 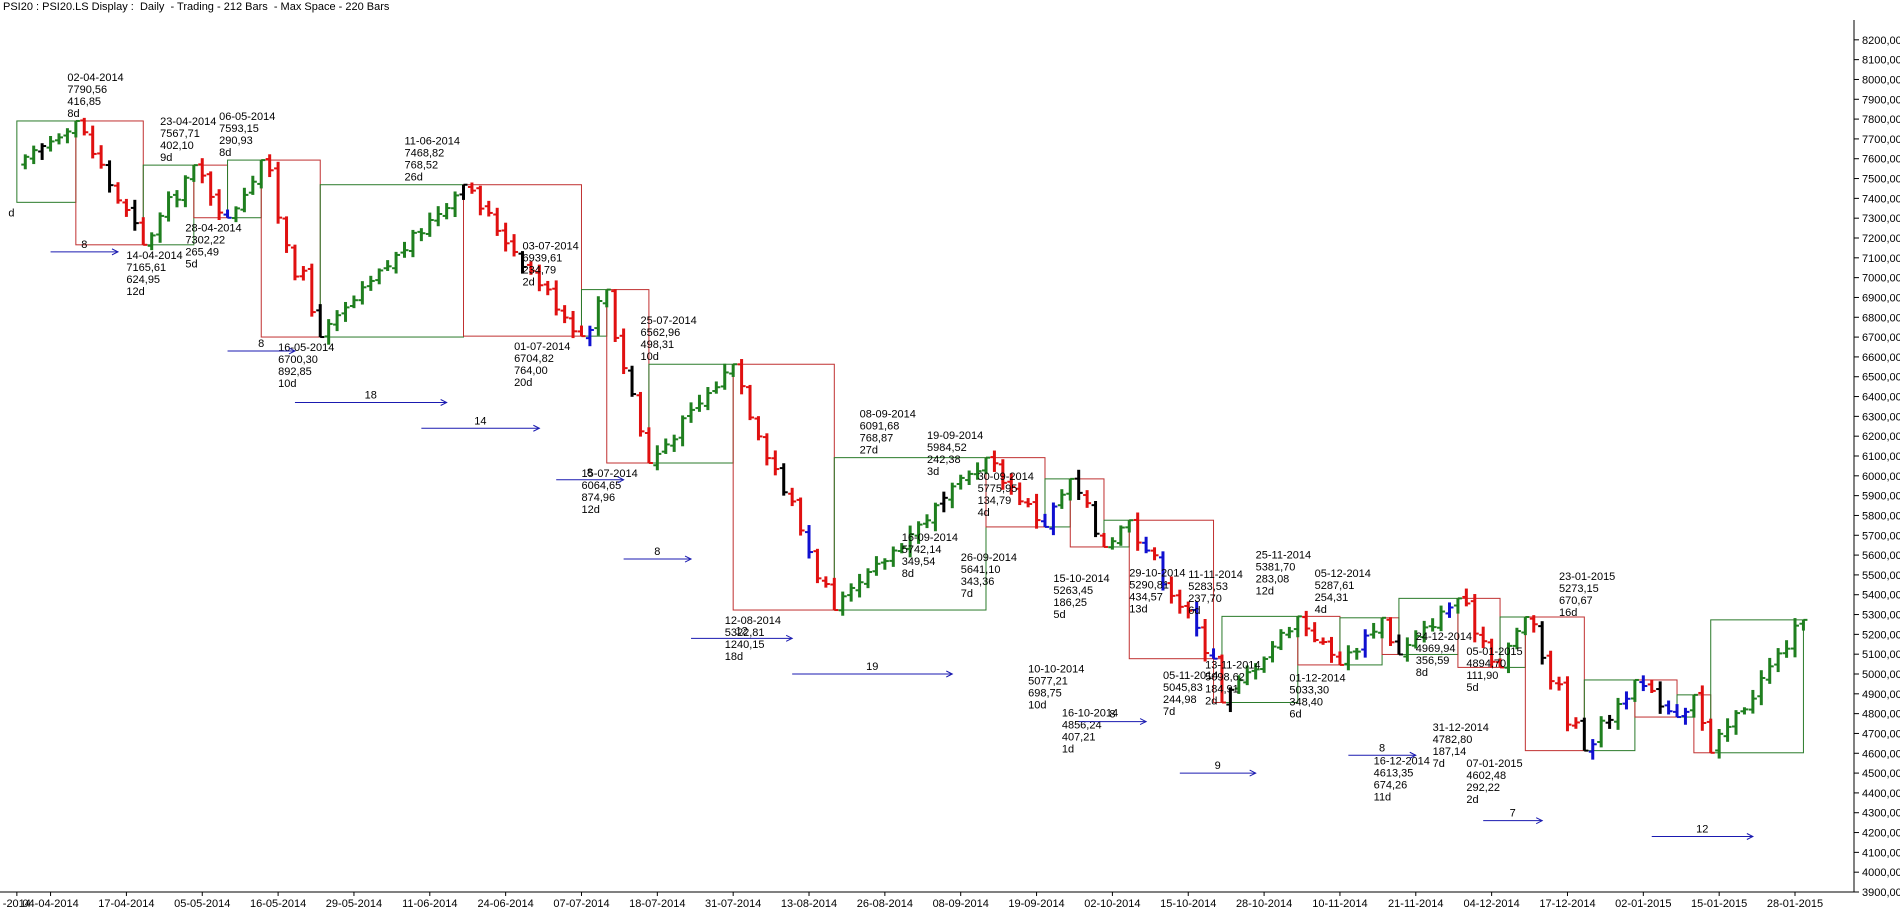 I want to click on pivot-annotation-text: 768,52, so click(x=422, y=166).